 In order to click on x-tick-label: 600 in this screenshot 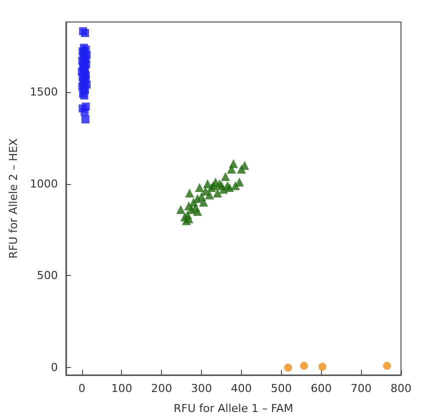, I will do `click(321, 388)`.